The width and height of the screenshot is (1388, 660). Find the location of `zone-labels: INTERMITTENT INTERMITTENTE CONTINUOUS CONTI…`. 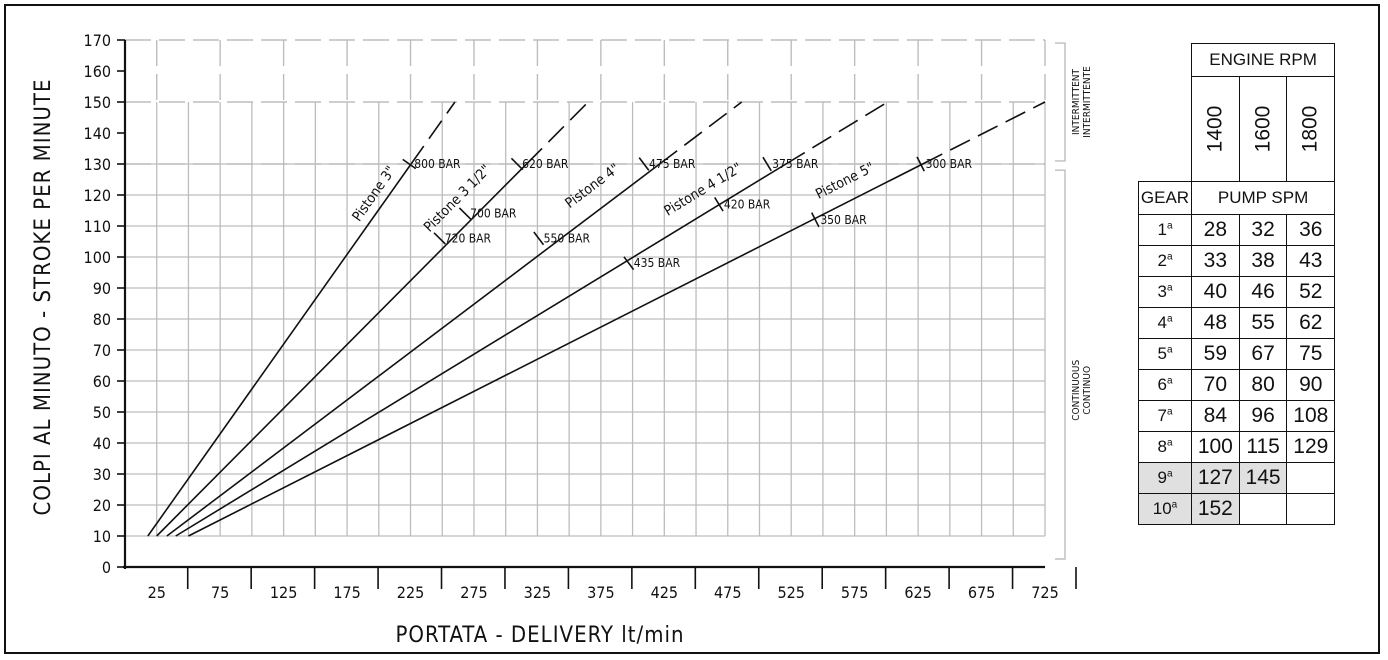

zone-labels: INTERMITTENT INTERMITTENTE CONTINUOUS CONTI… is located at coordinates (1074, 301).